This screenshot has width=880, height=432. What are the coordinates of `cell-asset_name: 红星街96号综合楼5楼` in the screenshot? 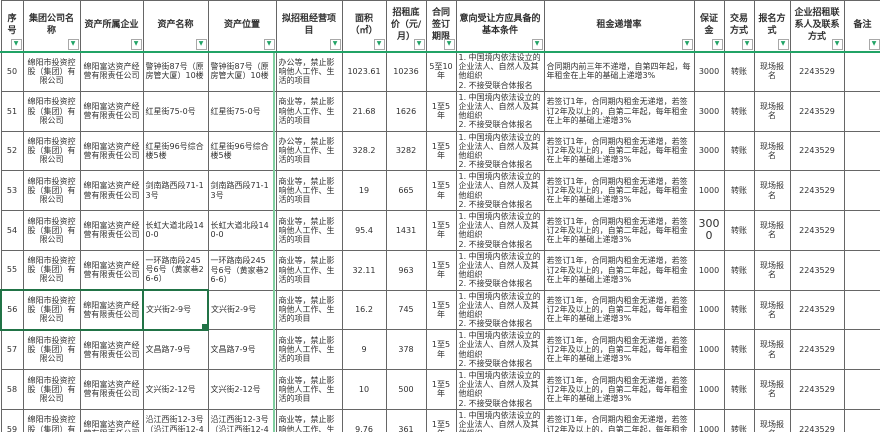 It's located at (175, 151).